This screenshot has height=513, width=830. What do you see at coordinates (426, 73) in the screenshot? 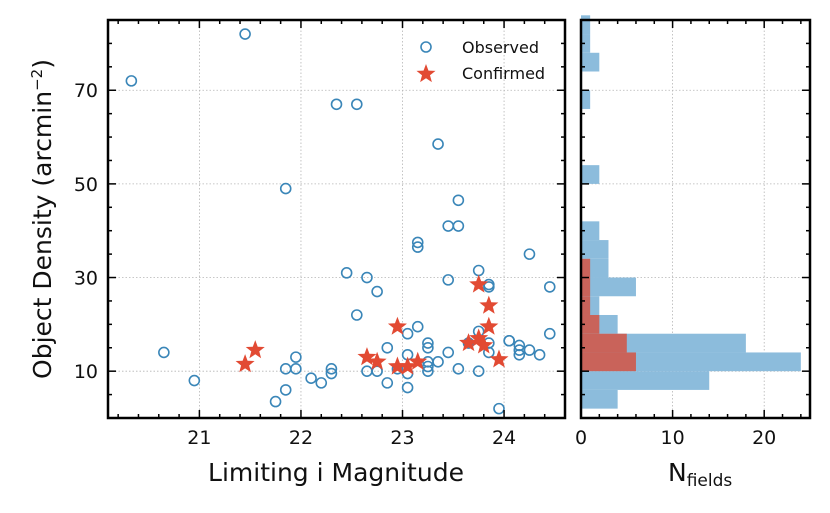
I see `legend-confirmed-marker` at bounding box center [426, 73].